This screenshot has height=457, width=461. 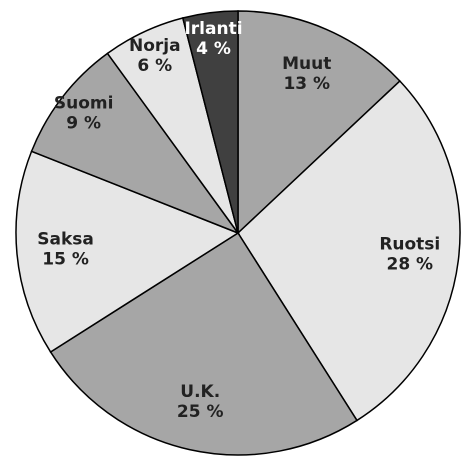 I want to click on slice-value-label: 4 %, so click(x=213, y=49).